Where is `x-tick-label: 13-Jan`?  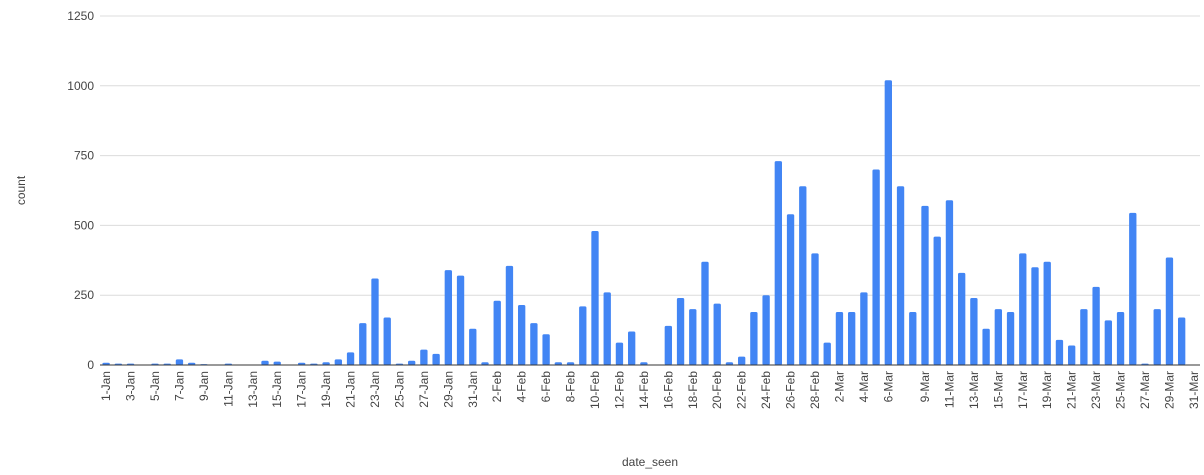 x-tick-label: 13-Jan is located at coordinates (253, 389).